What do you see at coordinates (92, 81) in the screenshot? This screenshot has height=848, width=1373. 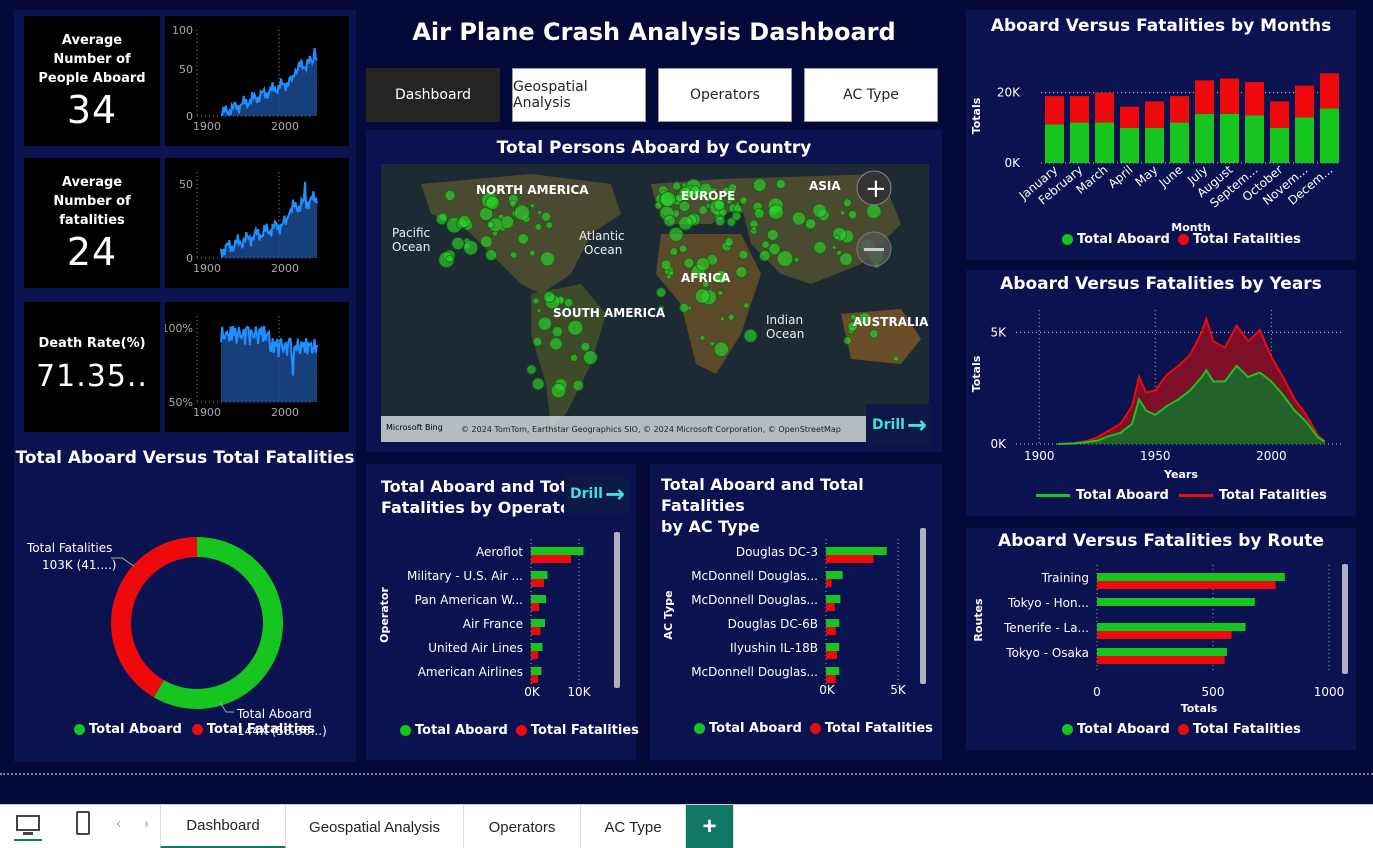 I see `kpi-avg-people-aboard: Average Number of People Aboard 34` at bounding box center [92, 81].